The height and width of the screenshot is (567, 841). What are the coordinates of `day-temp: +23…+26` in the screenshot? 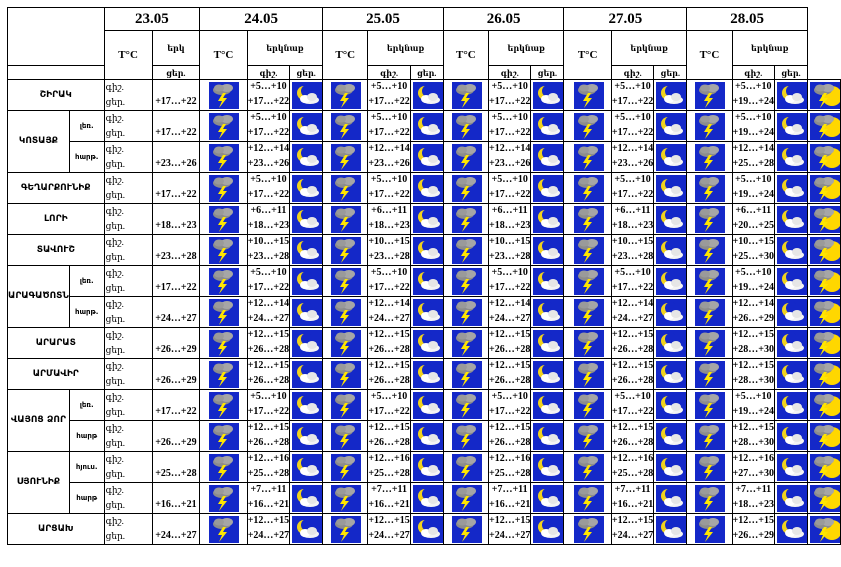 It's located at (268, 163).